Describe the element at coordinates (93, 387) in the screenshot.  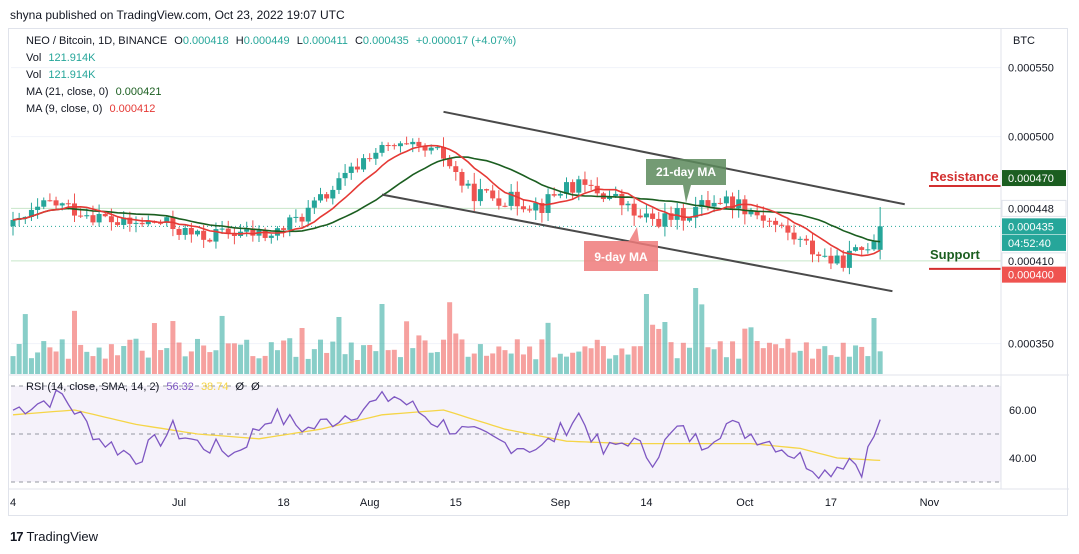
I see `rsi-label: RSI (14, close, SMA, 14, 2)` at that location.